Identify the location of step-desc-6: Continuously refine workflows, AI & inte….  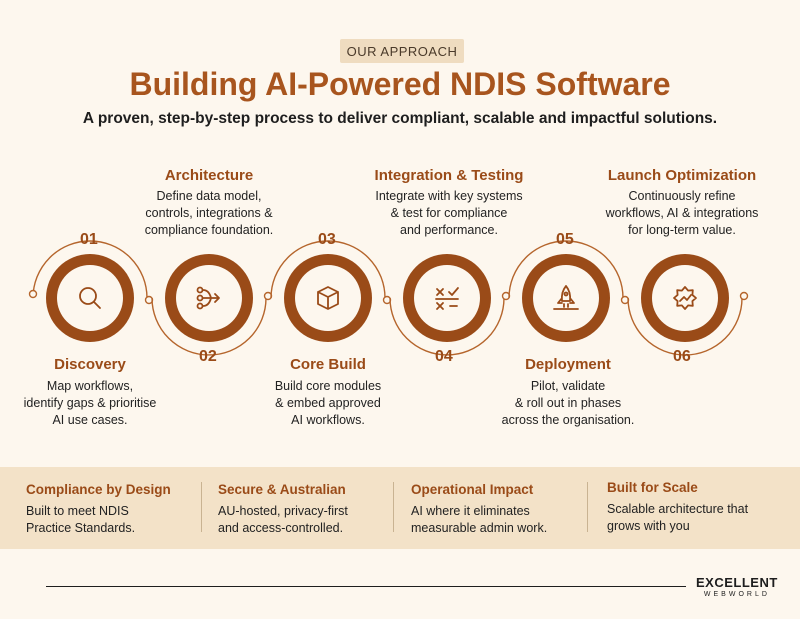
(682, 213).